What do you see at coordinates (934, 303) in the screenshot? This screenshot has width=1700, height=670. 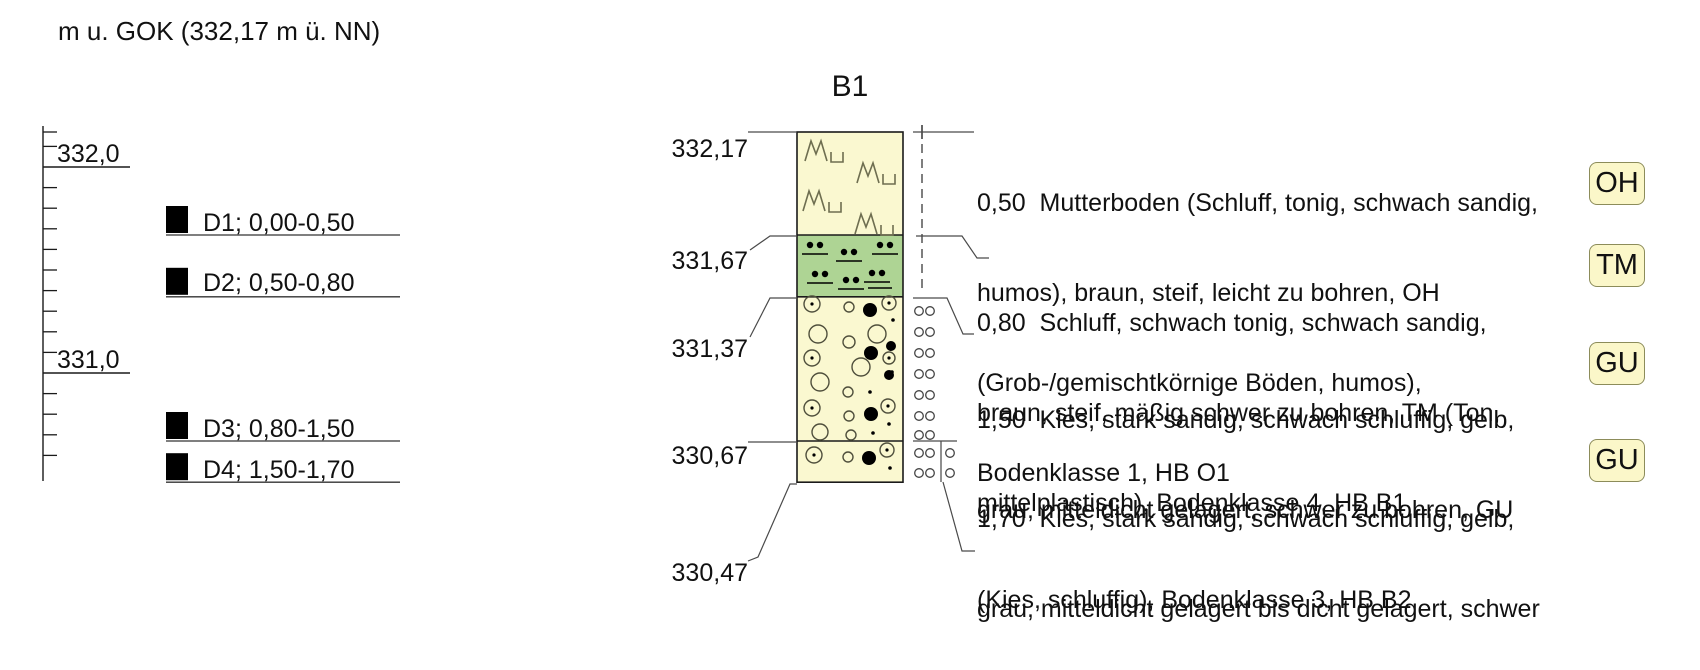 I see `casing-line` at bounding box center [934, 303].